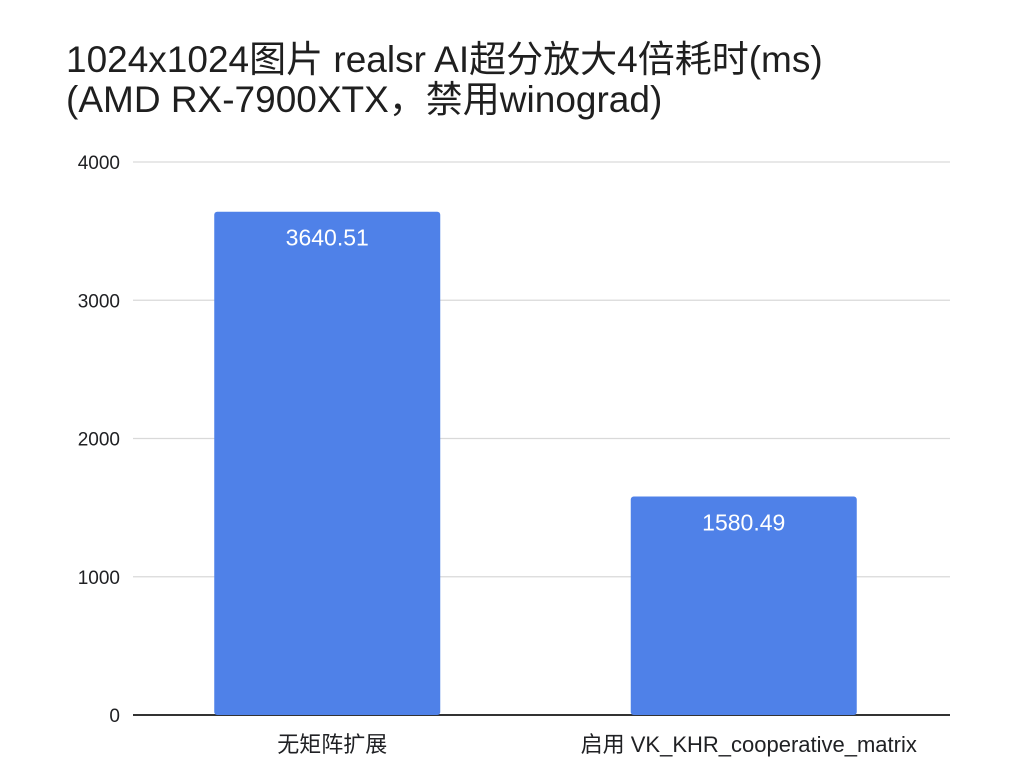 Image resolution: width=1014 pixels, height=764 pixels. Describe the element at coordinates (332, 744) in the screenshot. I see `category-label-1: 无矩阵扩展` at that location.